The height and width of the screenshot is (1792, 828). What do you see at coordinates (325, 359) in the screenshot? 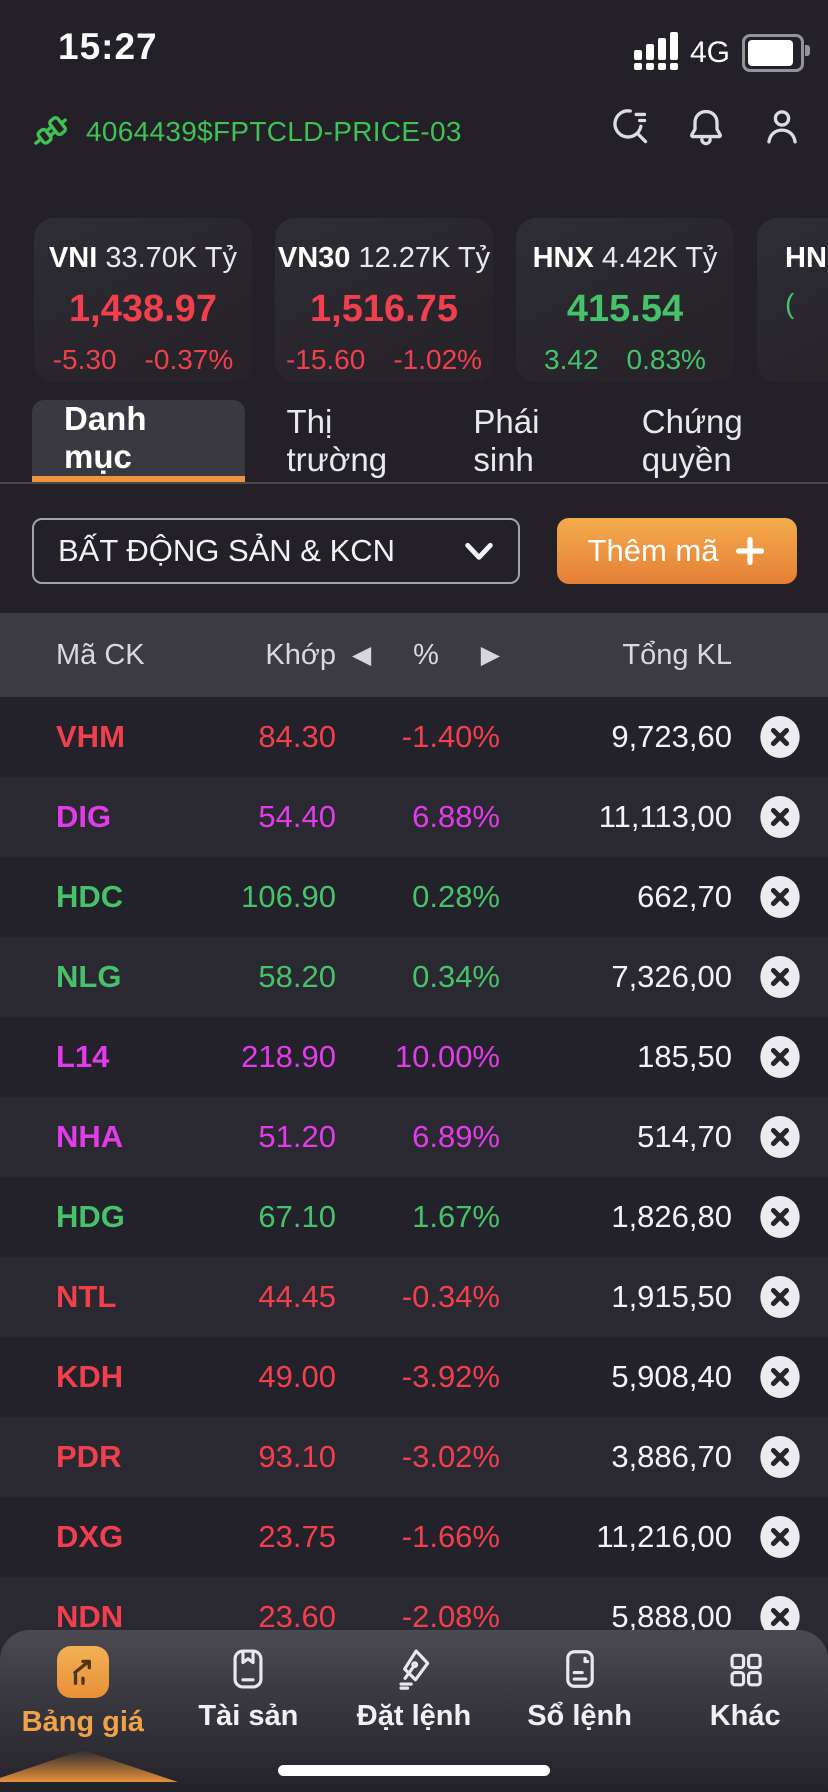
I see `index-change: -15.60` at bounding box center [325, 359].